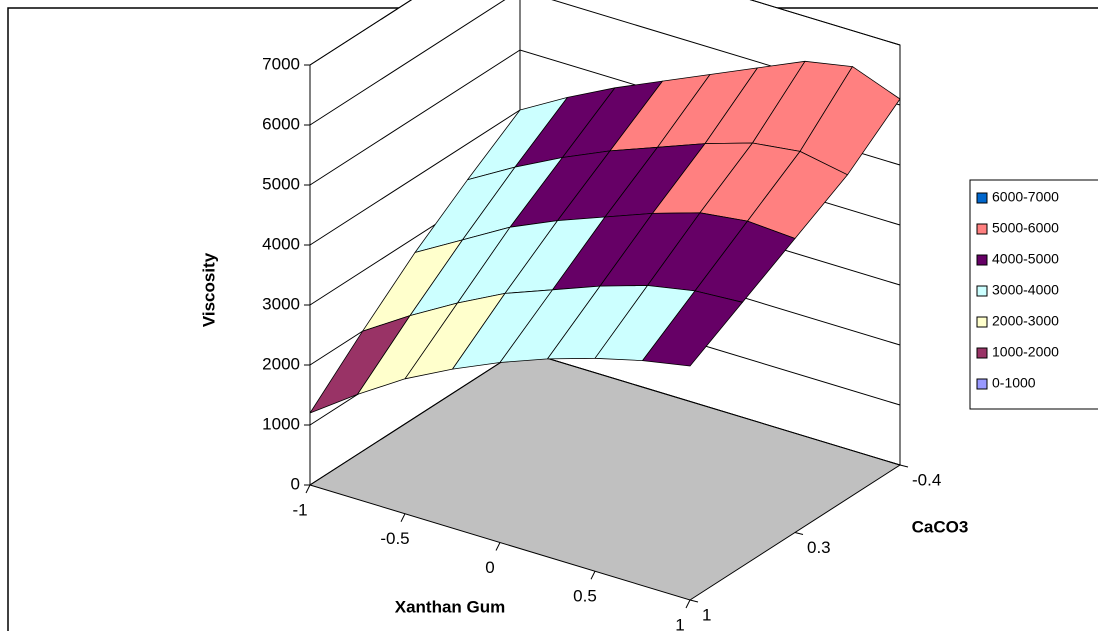 Image resolution: width=1098 pixels, height=631 pixels. What do you see at coordinates (1025, 290) in the screenshot?
I see `legend-label: 3000-4000` at bounding box center [1025, 290].